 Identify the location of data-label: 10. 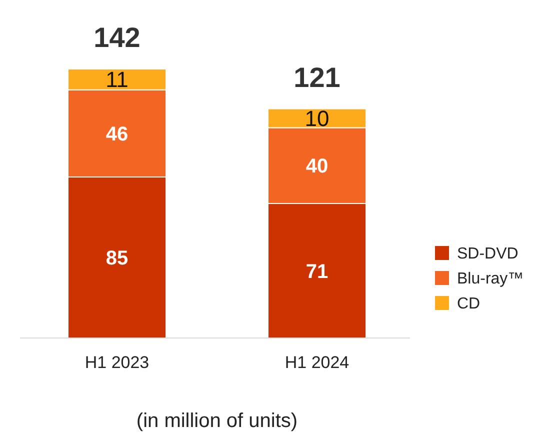
(317, 118).